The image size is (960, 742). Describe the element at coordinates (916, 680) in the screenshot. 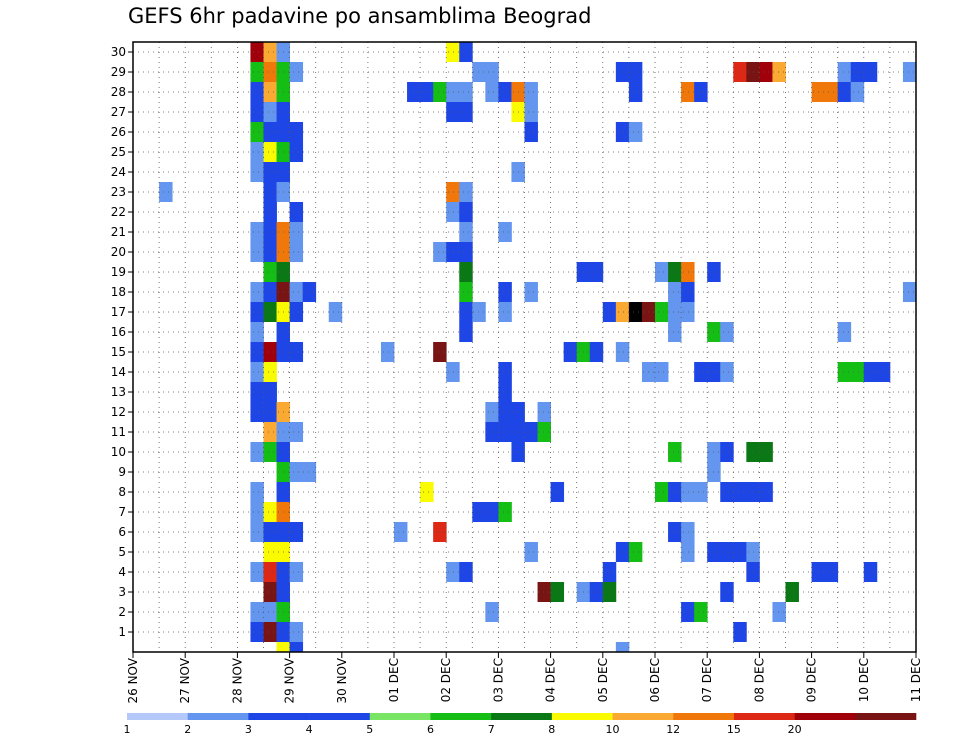

I see `x-tick-label: 11 DEC` at that location.